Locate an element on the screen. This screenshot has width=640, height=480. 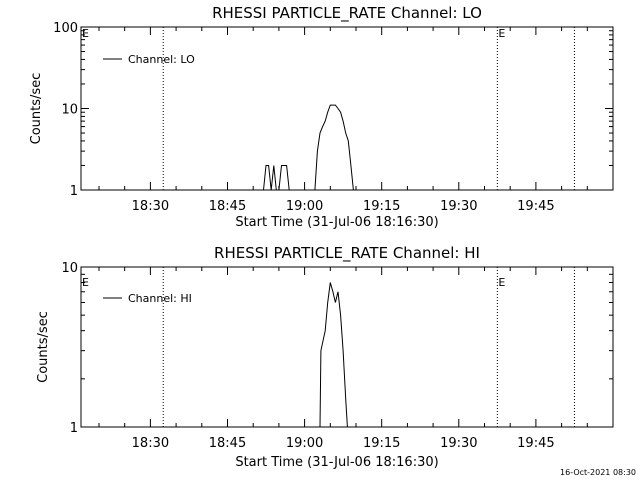
legend-entry: Channel: LO is located at coordinates (161, 59).